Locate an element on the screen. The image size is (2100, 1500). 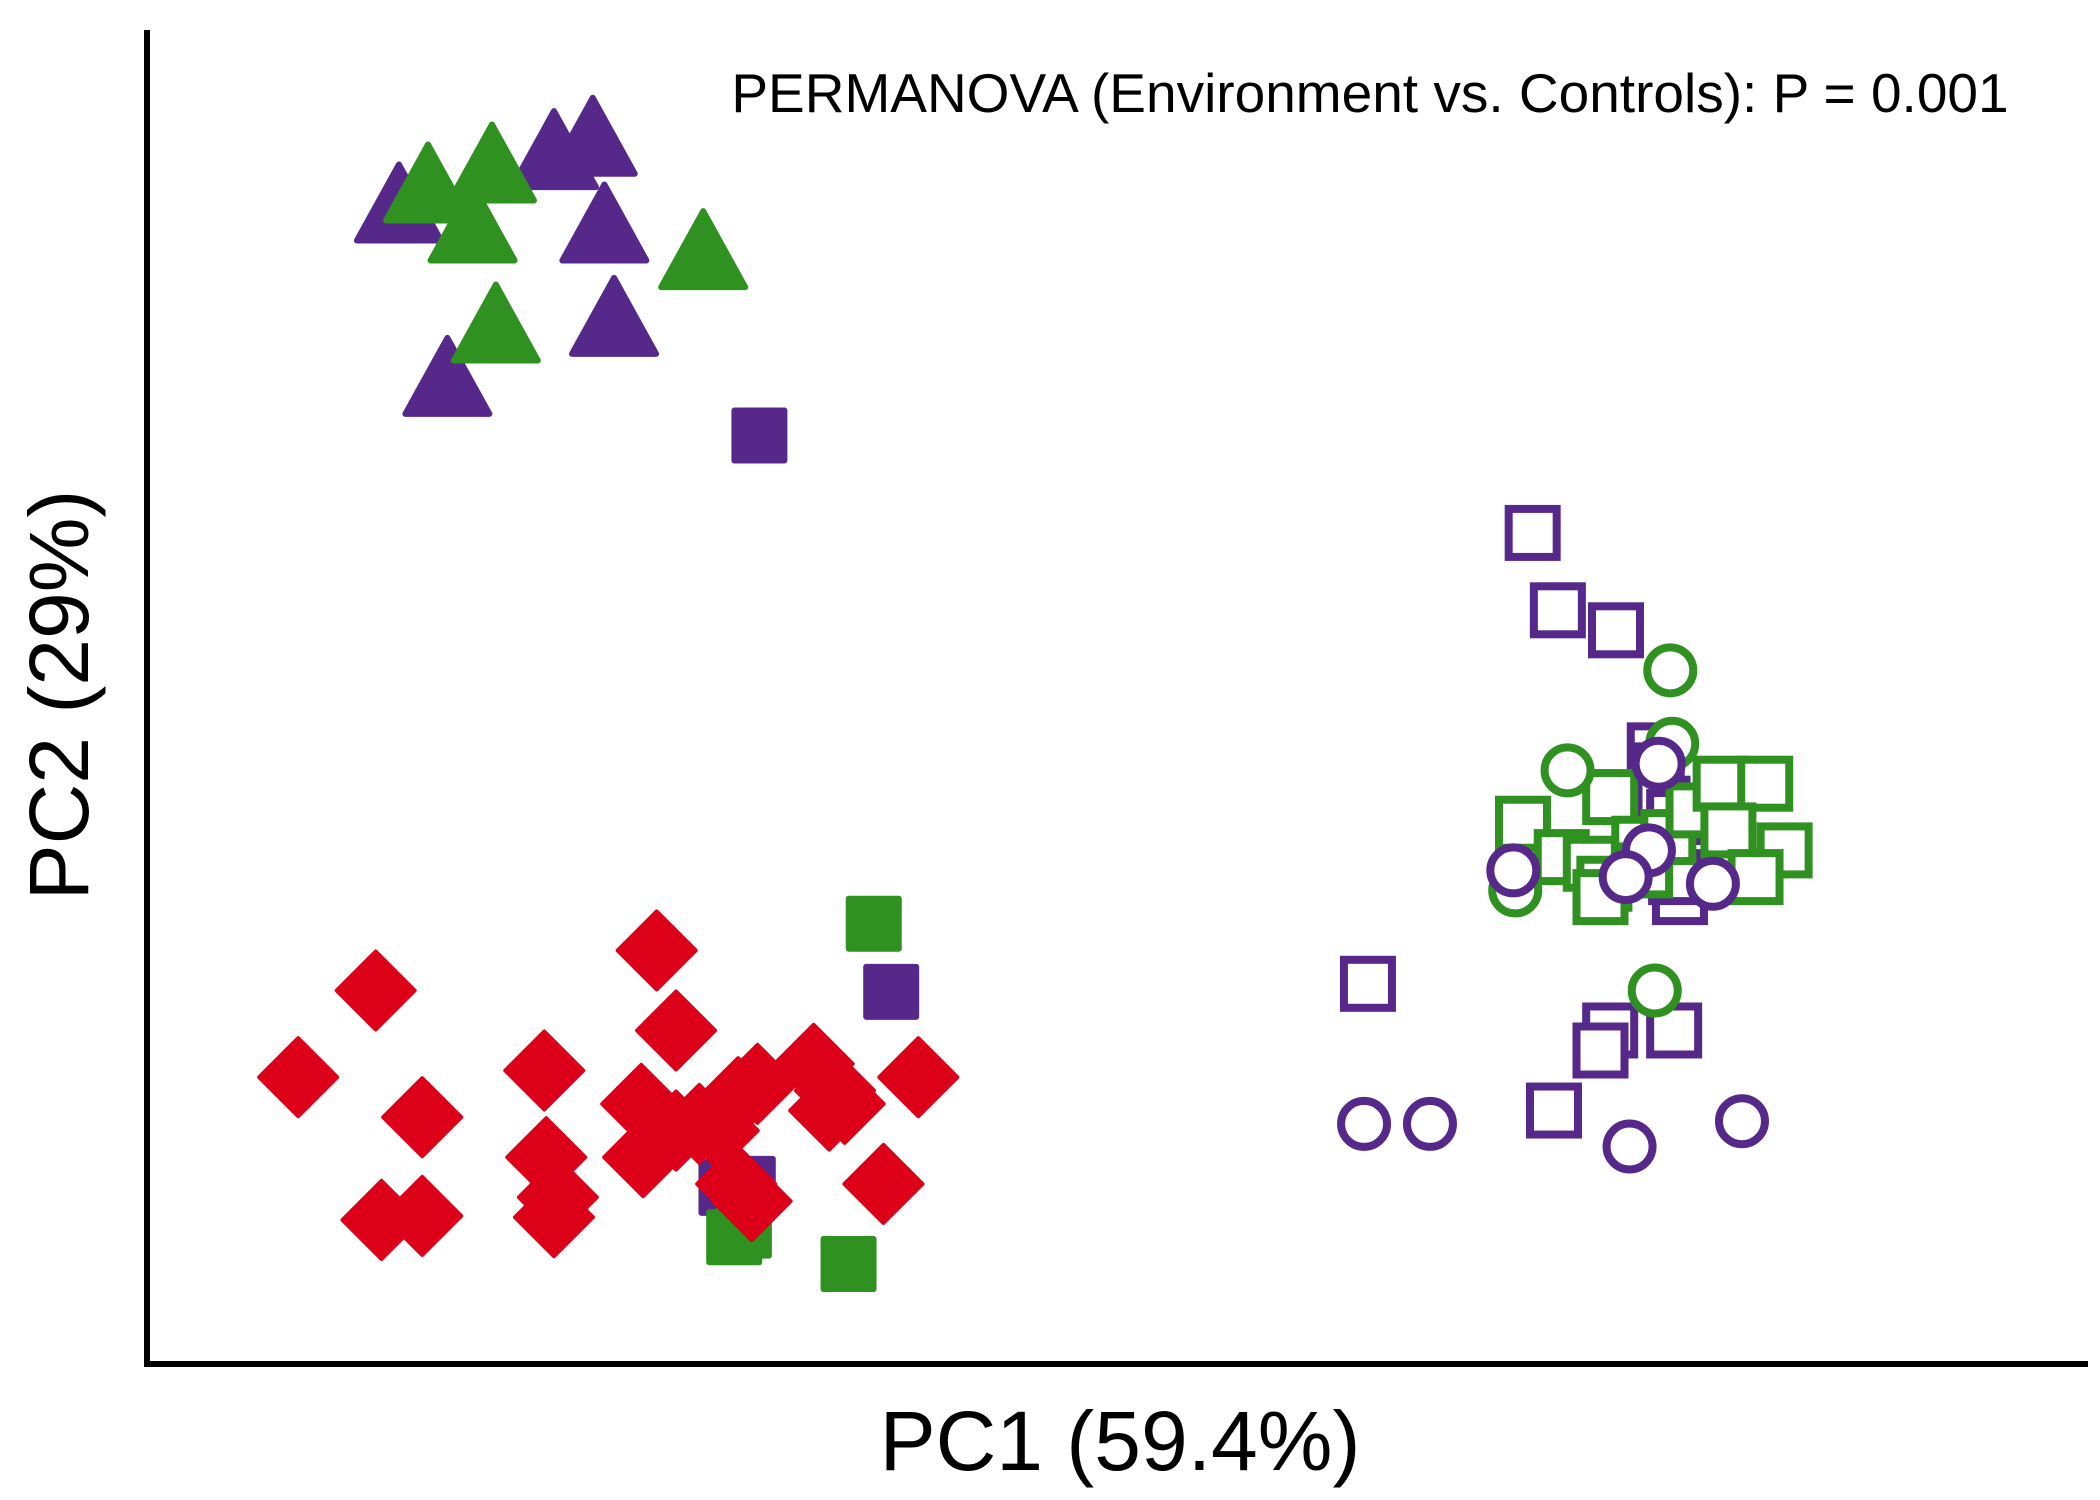
y-axis-label: PC2 (29%) is located at coordinates (59, 695).